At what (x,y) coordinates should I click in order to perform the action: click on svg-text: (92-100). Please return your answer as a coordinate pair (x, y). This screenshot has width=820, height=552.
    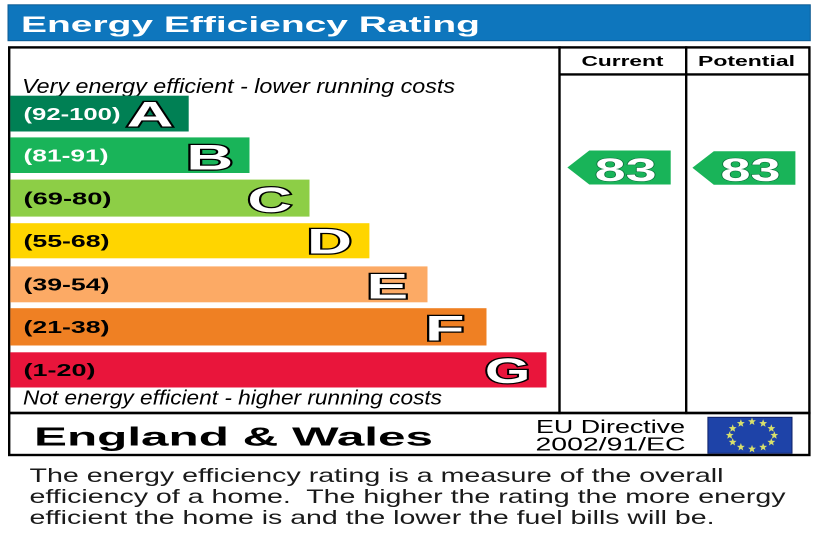
    Looking at the image, I should click on (72, 114).